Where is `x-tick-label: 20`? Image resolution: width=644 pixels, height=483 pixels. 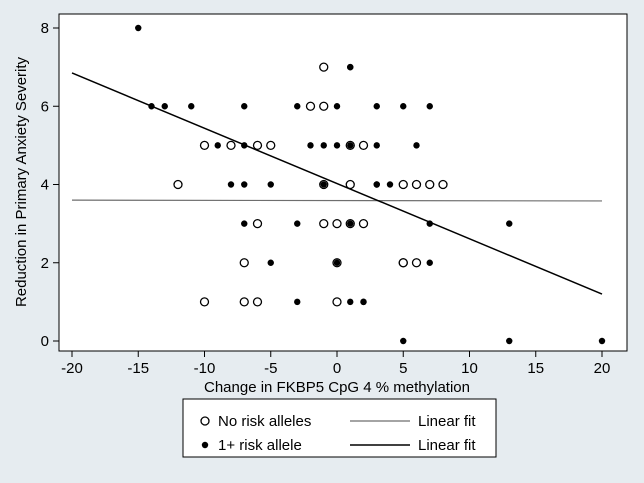
x-tick-label: 20 is located at coordinates (602, 368).